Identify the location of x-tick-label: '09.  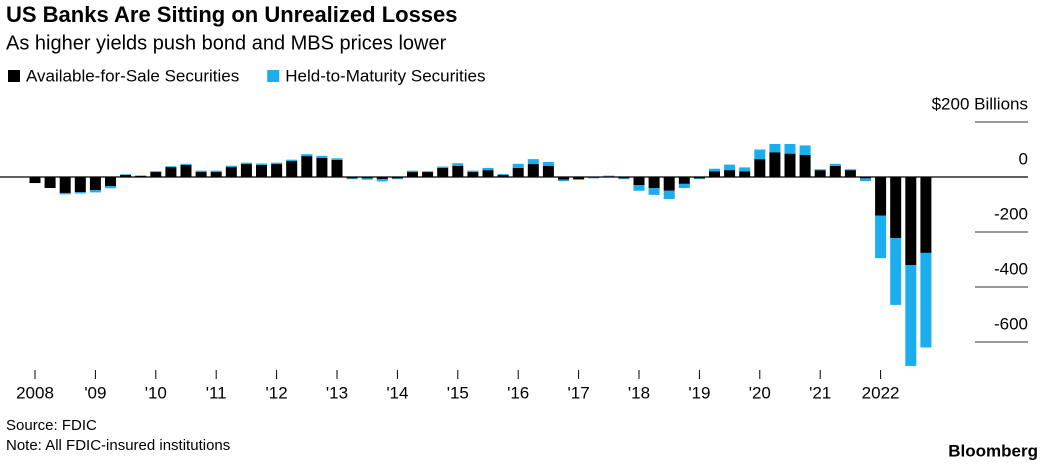
(95, 392).